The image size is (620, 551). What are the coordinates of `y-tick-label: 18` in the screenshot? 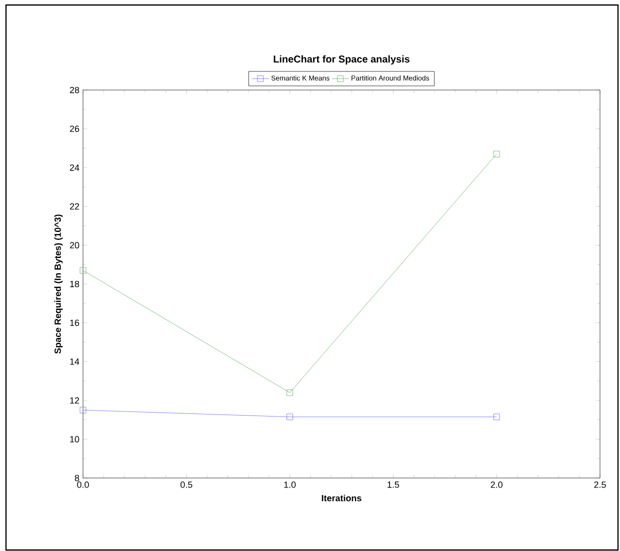 It's located at (75, 284).